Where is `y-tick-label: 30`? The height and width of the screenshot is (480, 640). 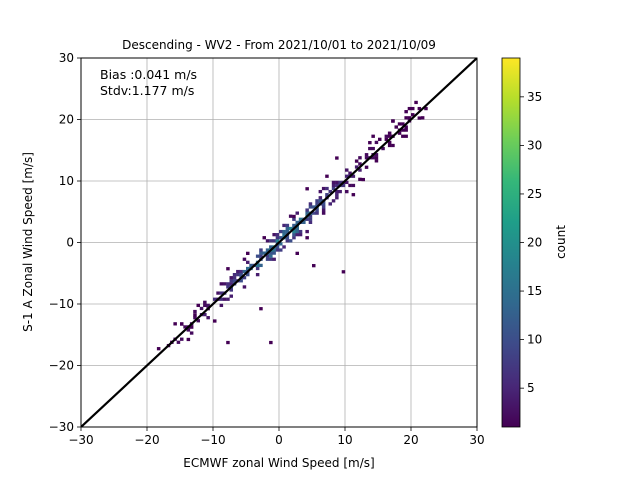 y-tick-label: 30 is located at coordinates (66, 58).